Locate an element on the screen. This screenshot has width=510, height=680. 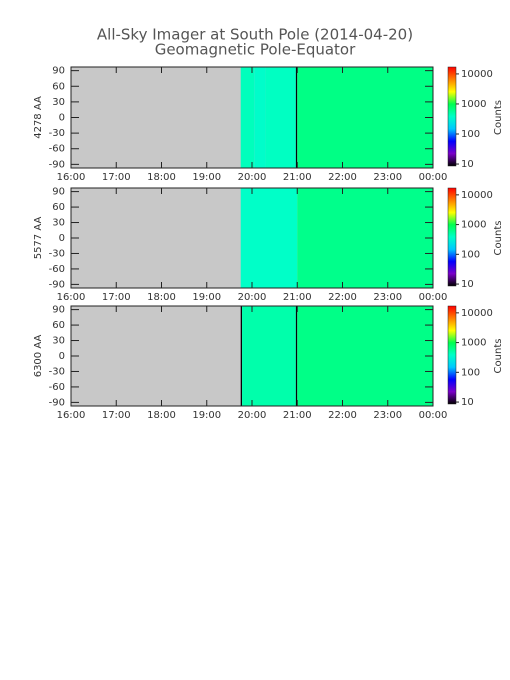
chart-subtitle: Geomagnetic Pole-Equator is located at coordinates (255, 50).